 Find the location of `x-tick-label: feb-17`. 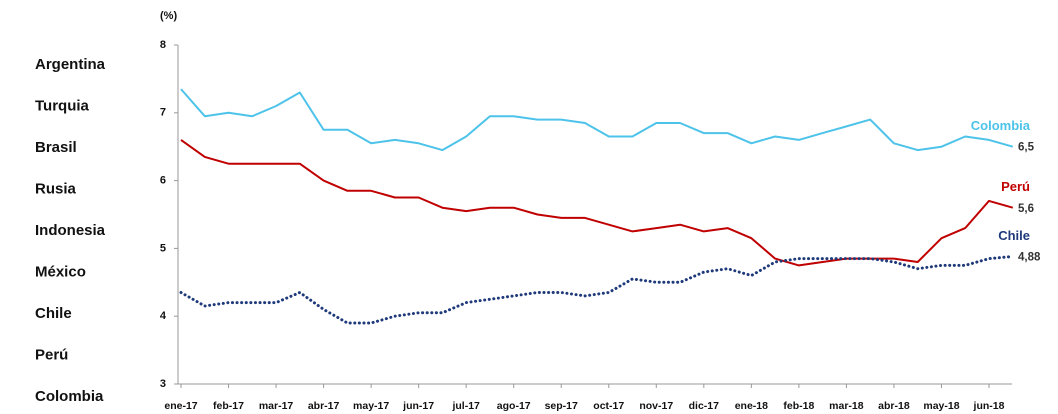

x-tick-label: feb-17 is located at coordinates (228, 406).